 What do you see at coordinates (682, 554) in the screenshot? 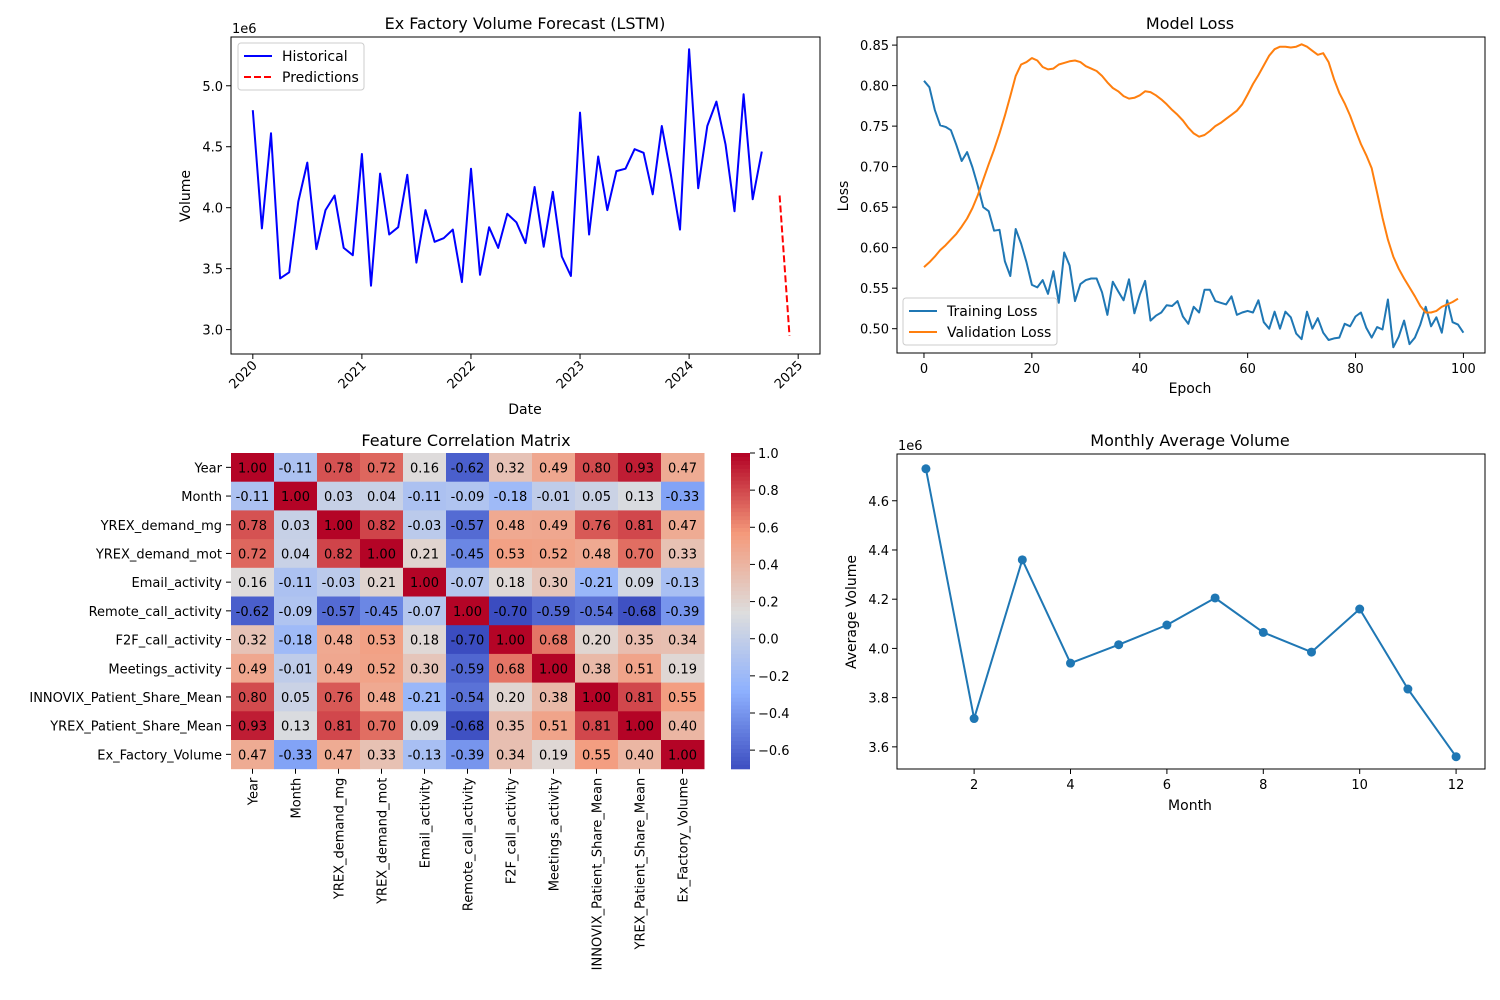
I see `heatmap-cell-label: 0.33` at bounding box center [682, 554].